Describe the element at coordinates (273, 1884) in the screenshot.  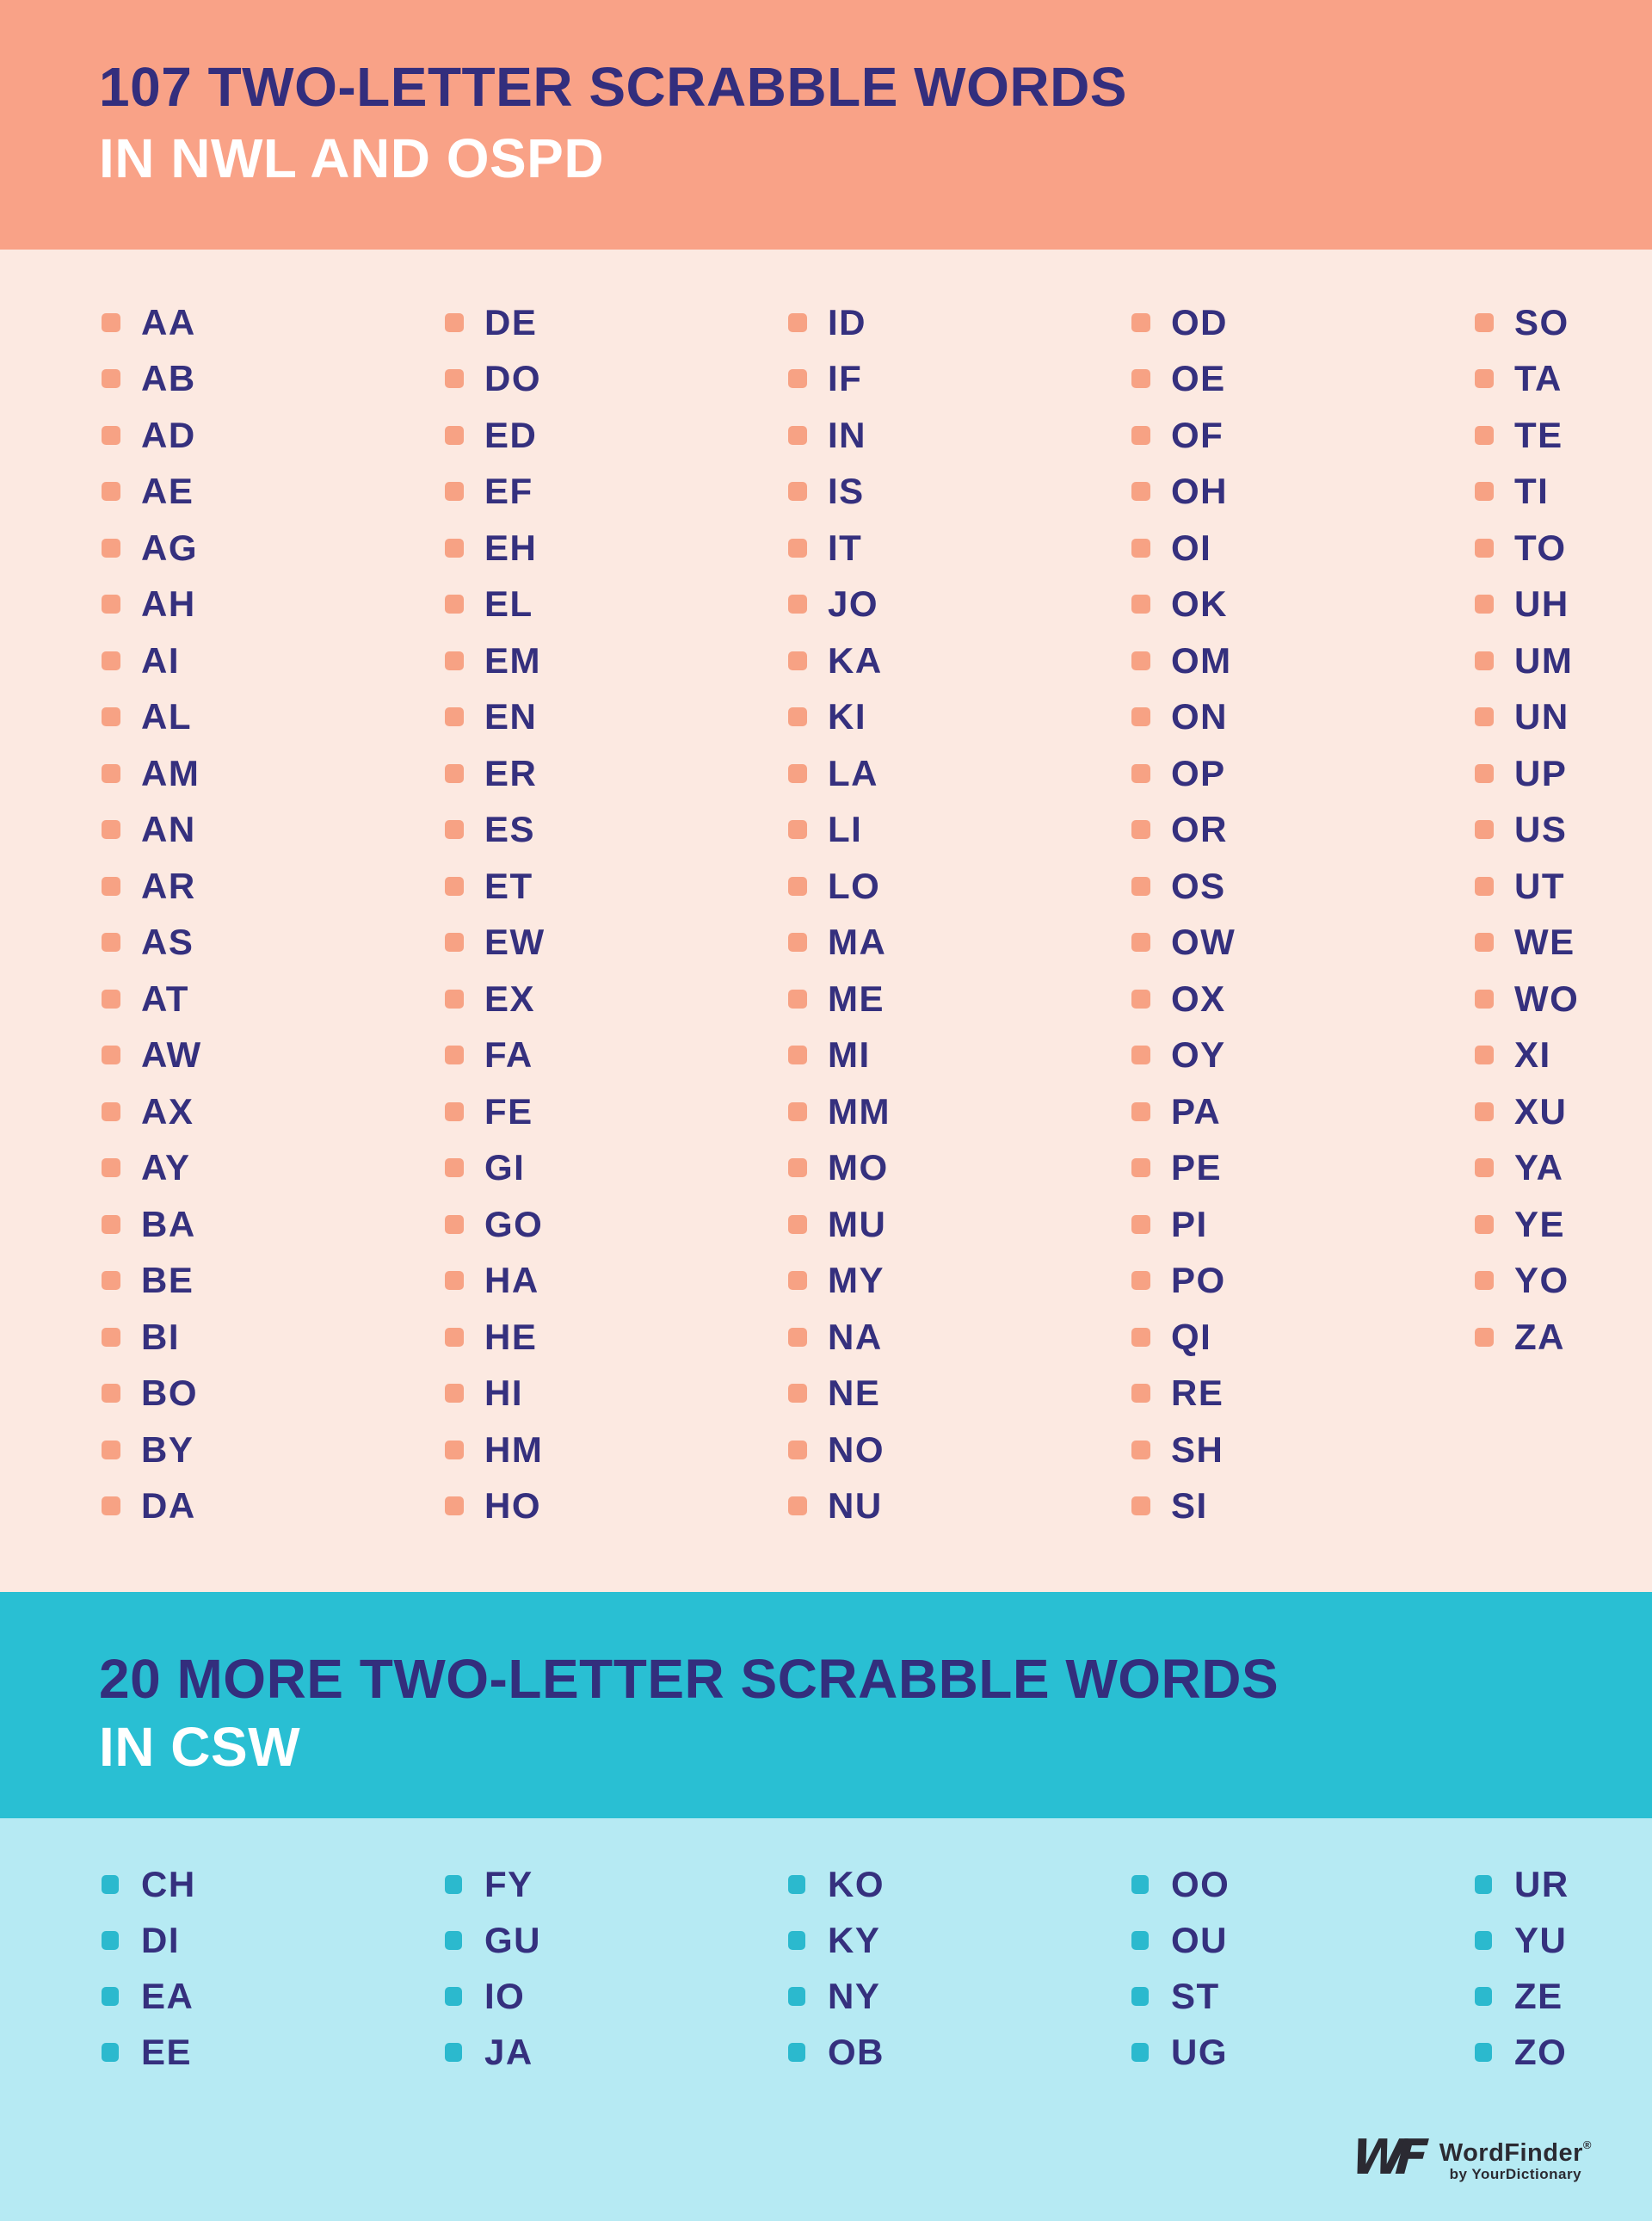
I see `list-item: CH` at that location.